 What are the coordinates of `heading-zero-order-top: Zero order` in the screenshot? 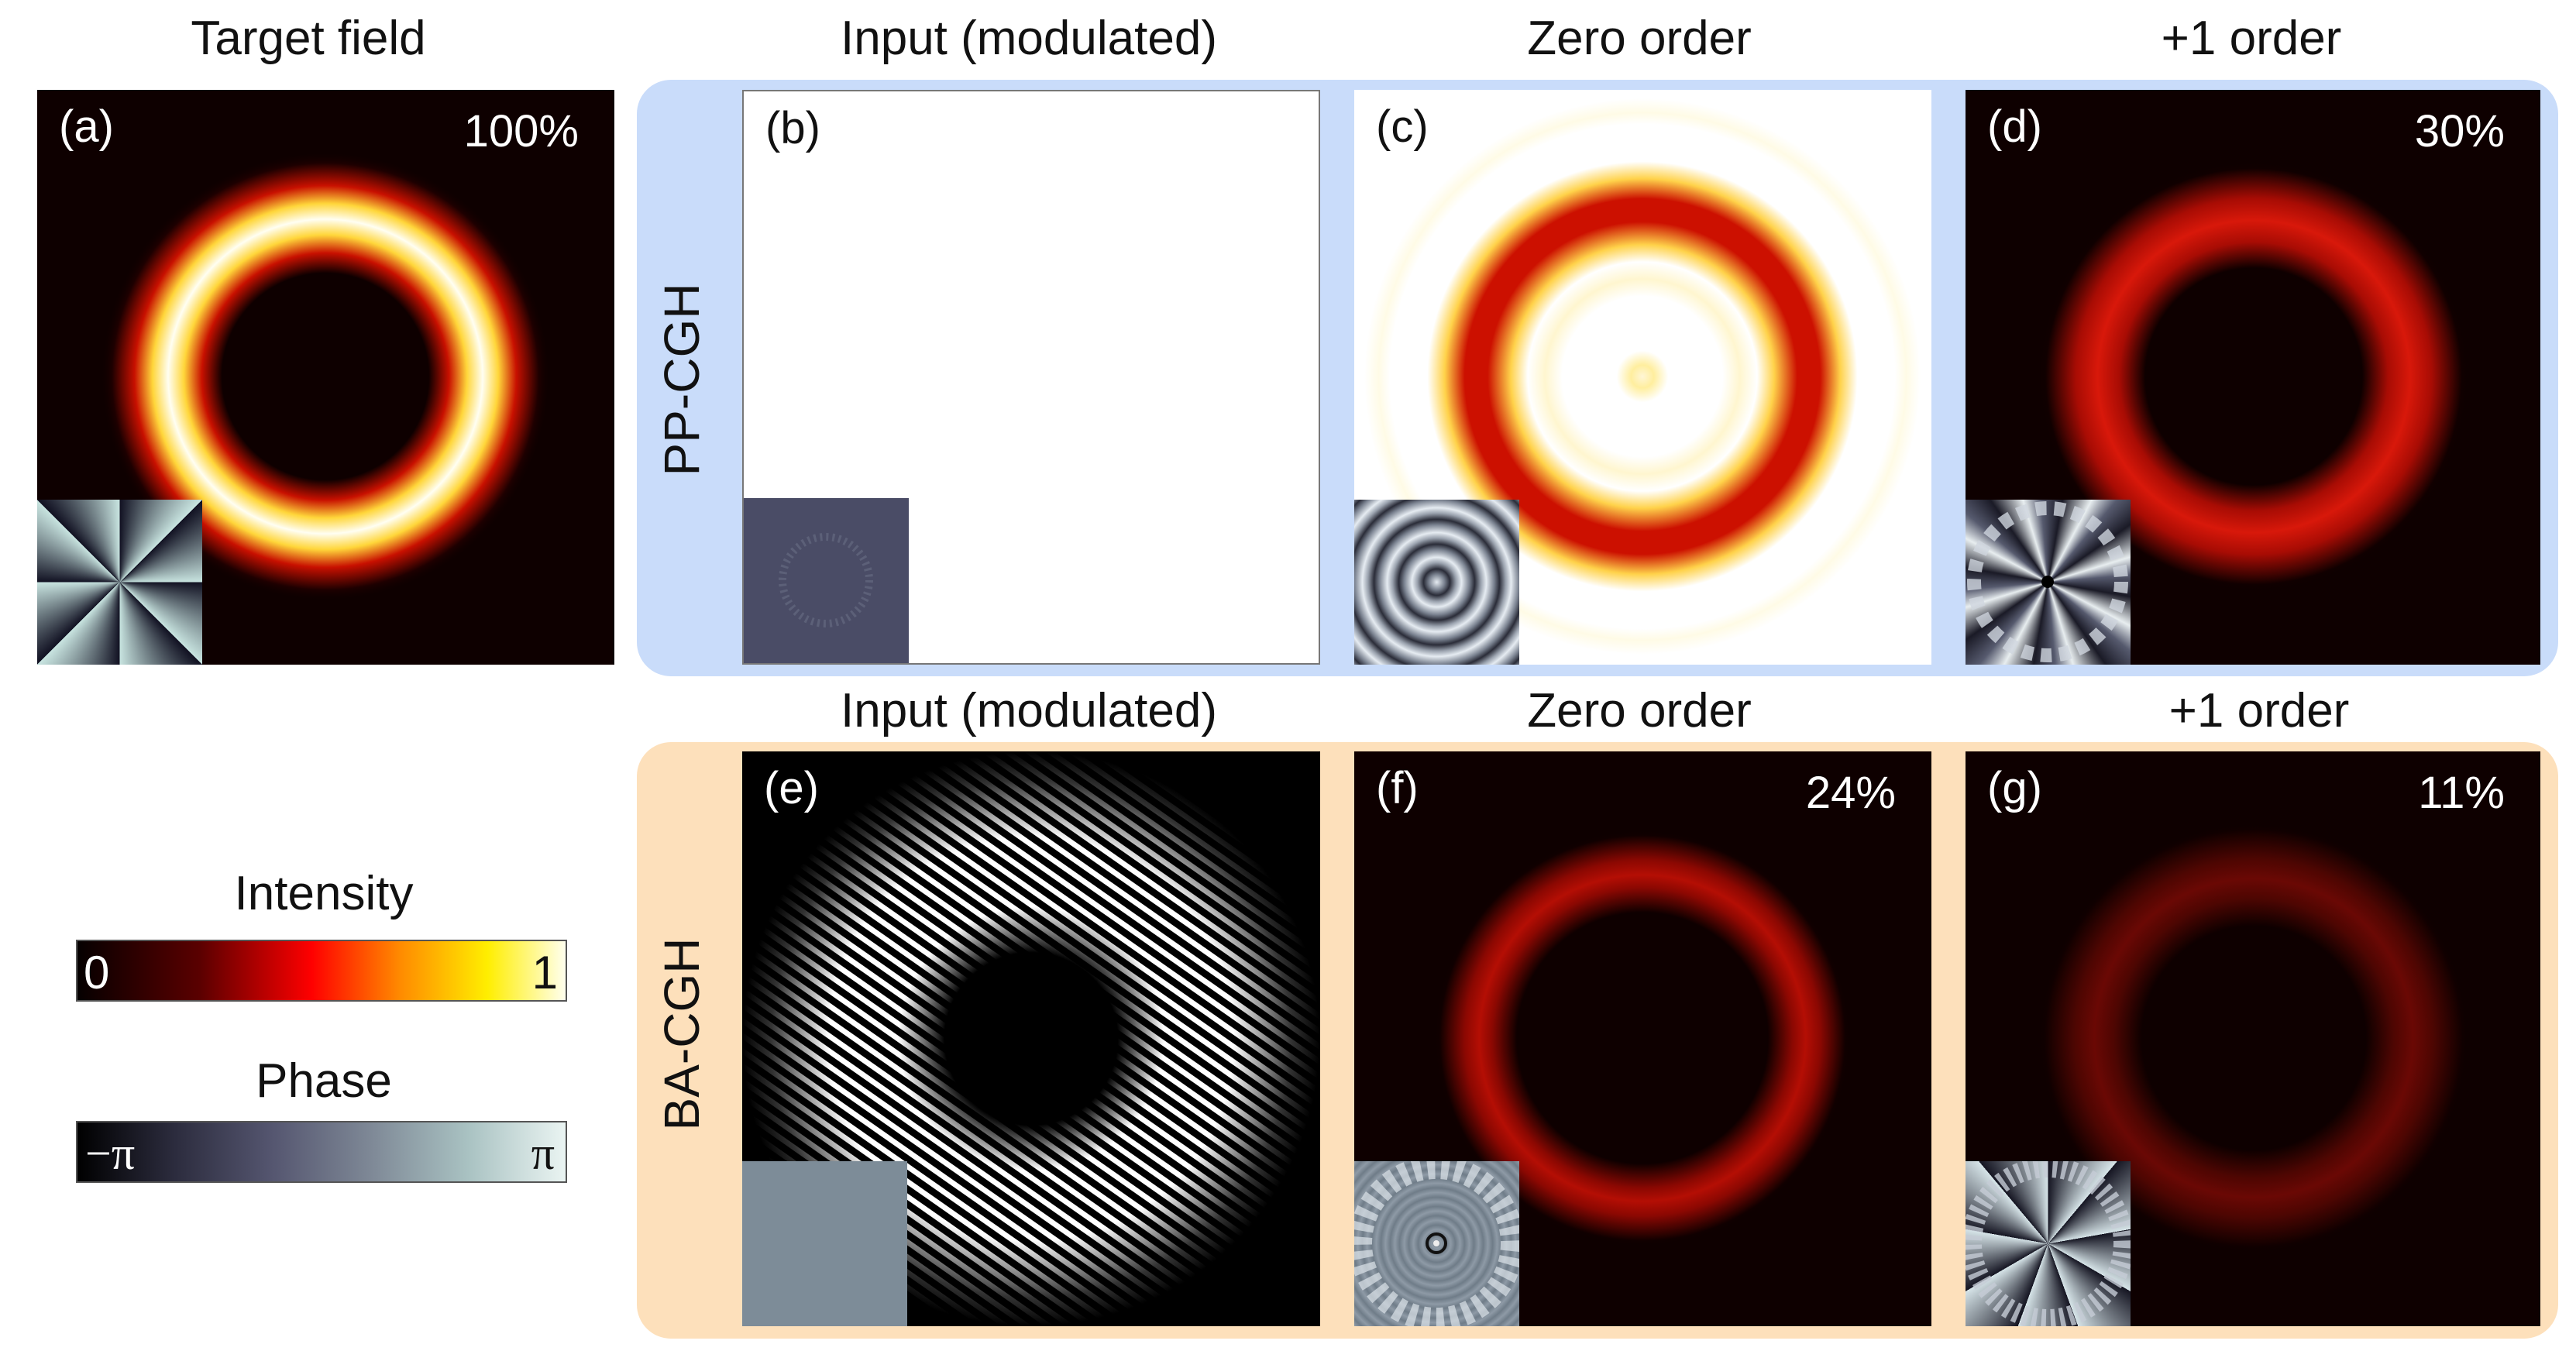 It's located at (1639, 38).